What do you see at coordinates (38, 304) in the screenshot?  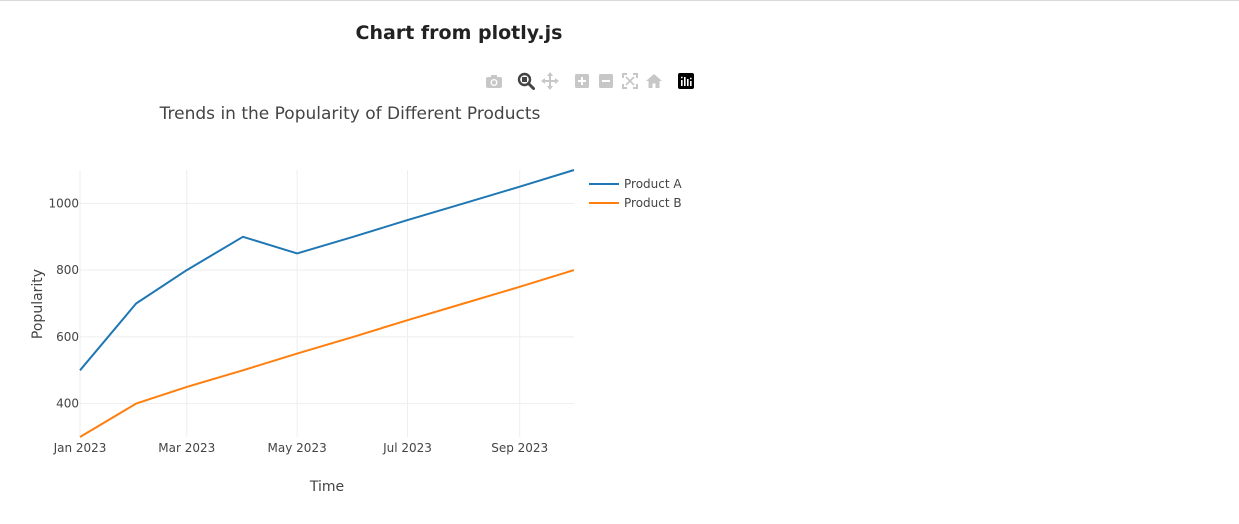 I see `y-axis-title: Popularity` at bounding box center [38, 304].